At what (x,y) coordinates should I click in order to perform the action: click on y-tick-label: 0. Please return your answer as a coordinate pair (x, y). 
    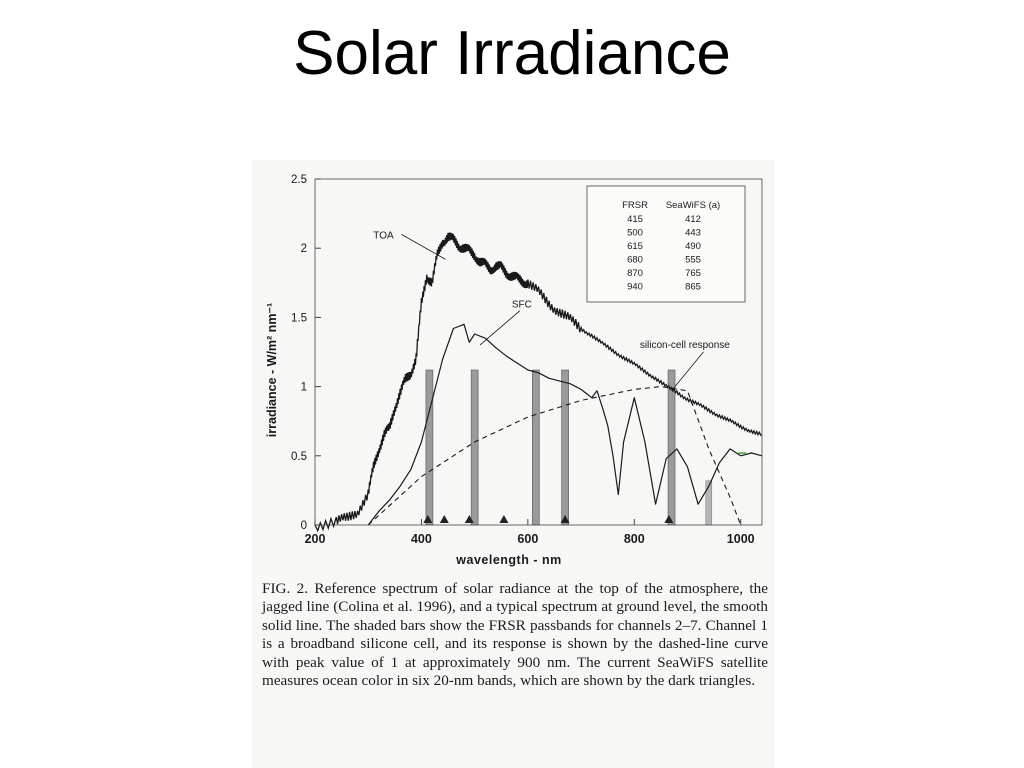
    Looking at the image, I should click on (304, 526).